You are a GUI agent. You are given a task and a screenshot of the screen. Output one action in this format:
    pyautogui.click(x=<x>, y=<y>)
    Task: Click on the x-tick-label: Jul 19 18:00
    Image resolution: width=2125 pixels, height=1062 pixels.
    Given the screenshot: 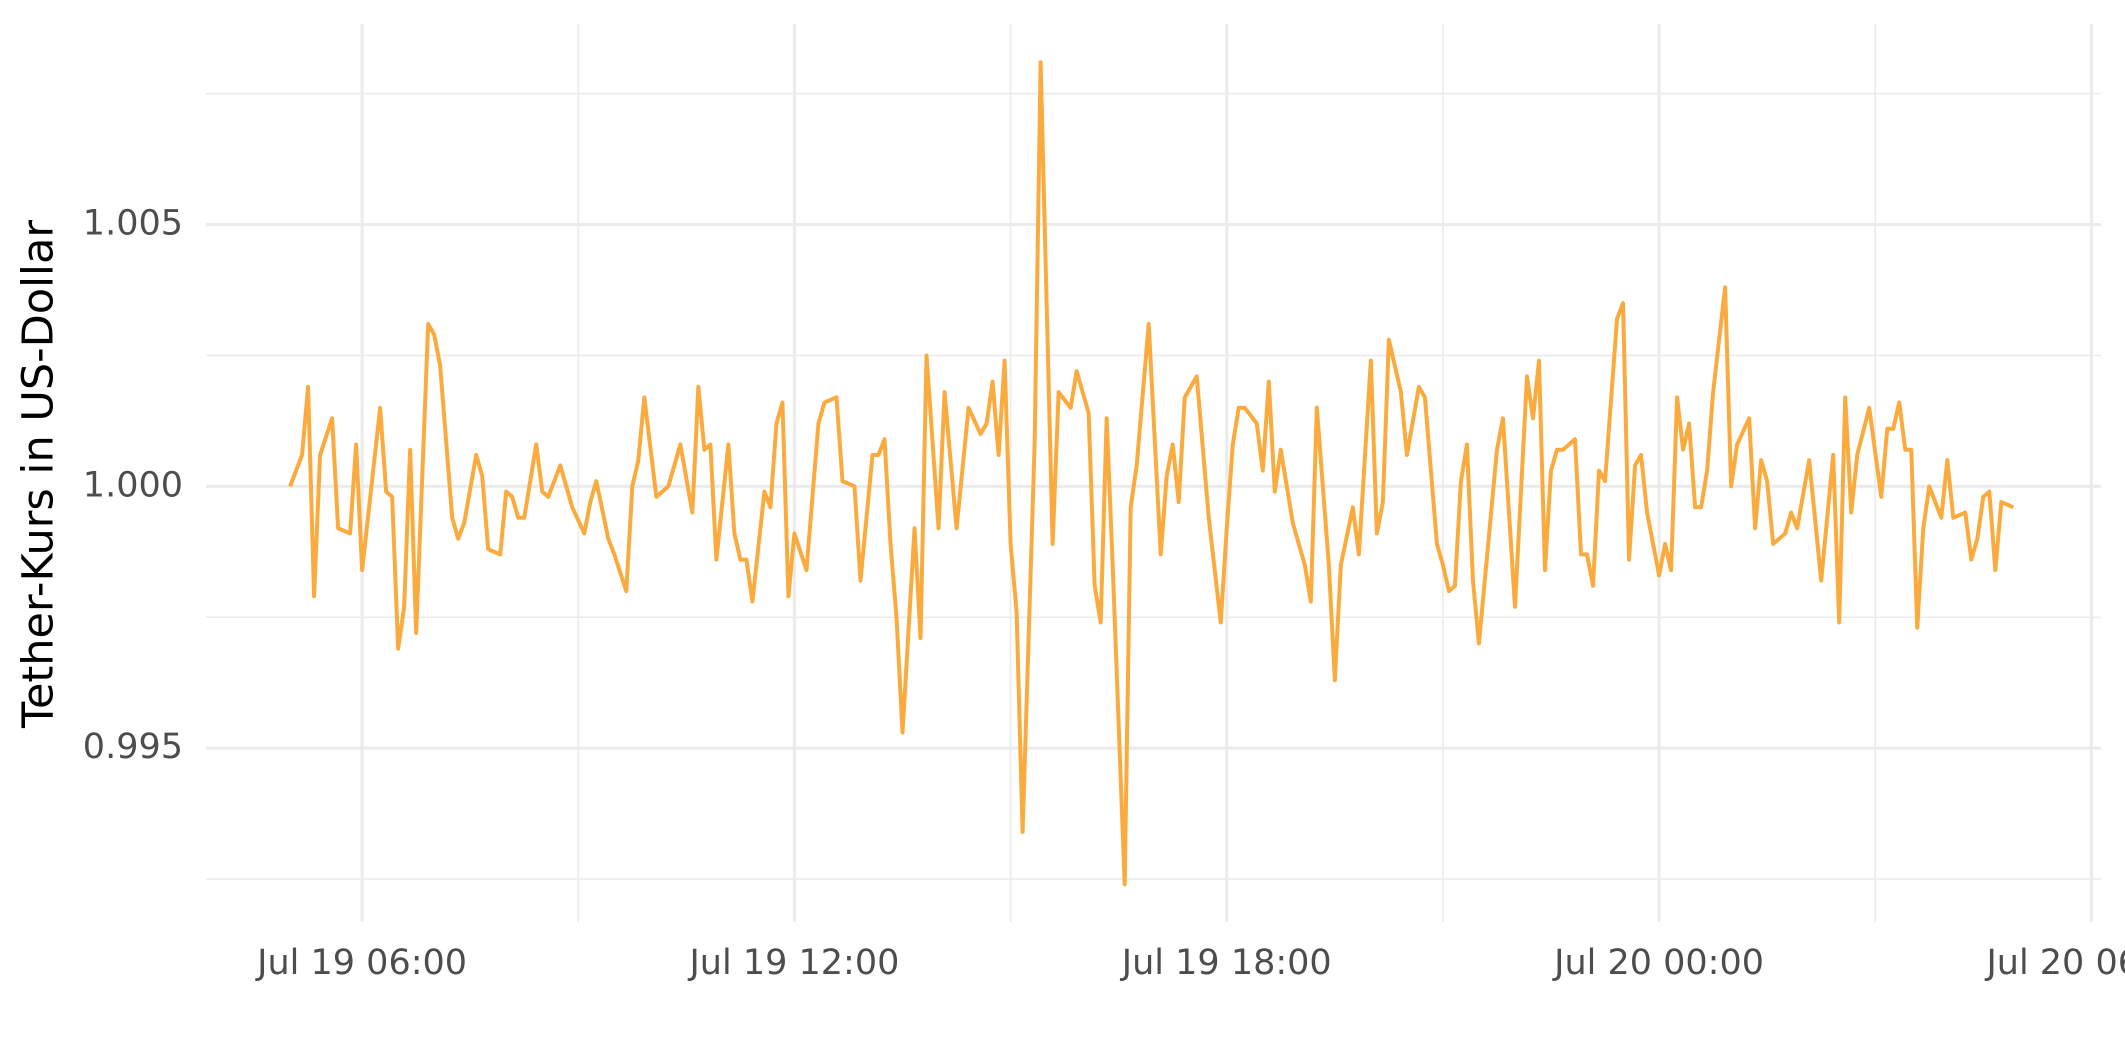 What is the action you would take?
    pyautogui.click(x=1226, y=963)
    